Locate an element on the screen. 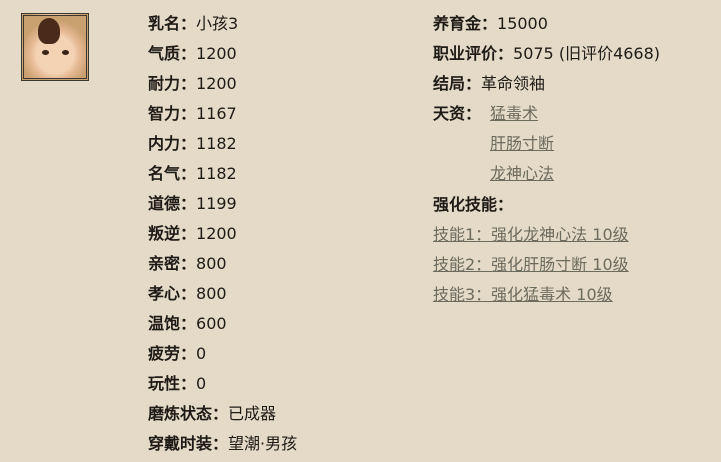 This screenshot has width=721, height=462. stat-row: 内力：1182 is located at coordinates (192, 144).